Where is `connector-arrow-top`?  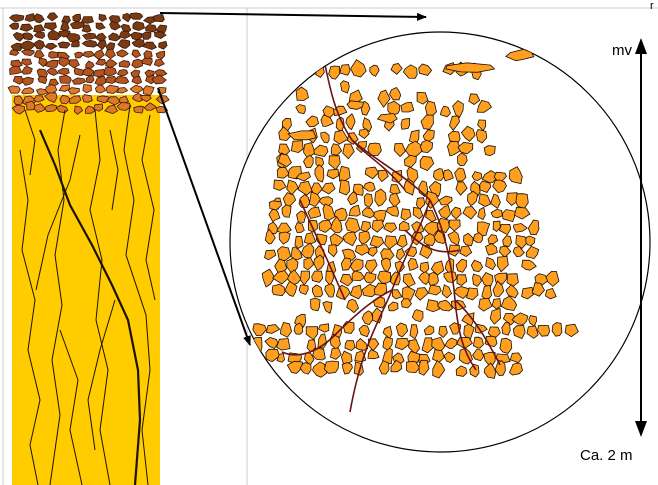
connector-arrow-top is located at coordinates (293, 16).